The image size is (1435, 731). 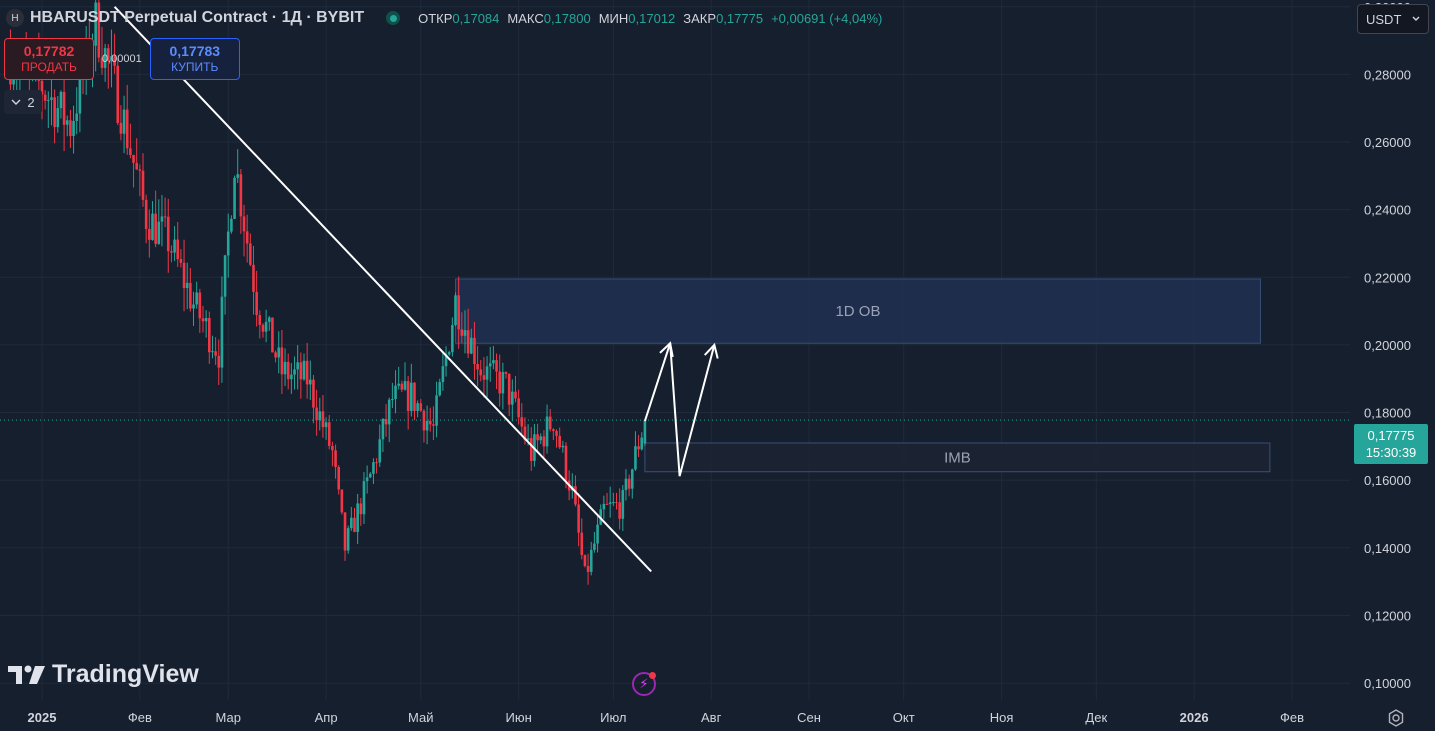 I want to click on buy-button: 0,17783 КУПИТЬ, so click(x=194, y=59).